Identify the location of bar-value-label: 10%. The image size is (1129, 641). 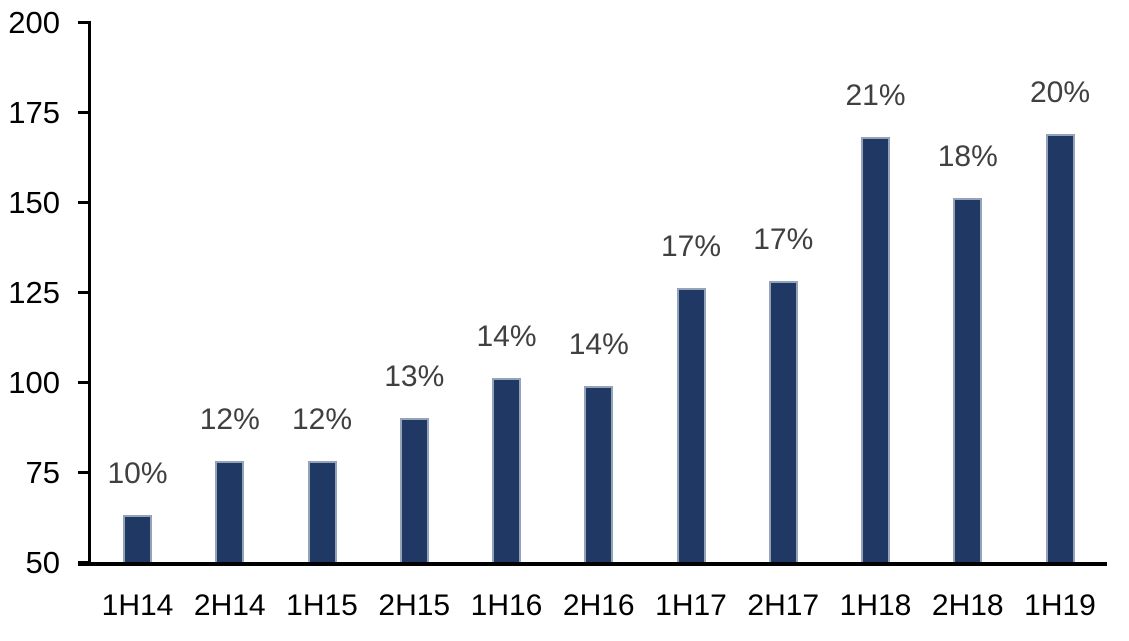
(137, 474).